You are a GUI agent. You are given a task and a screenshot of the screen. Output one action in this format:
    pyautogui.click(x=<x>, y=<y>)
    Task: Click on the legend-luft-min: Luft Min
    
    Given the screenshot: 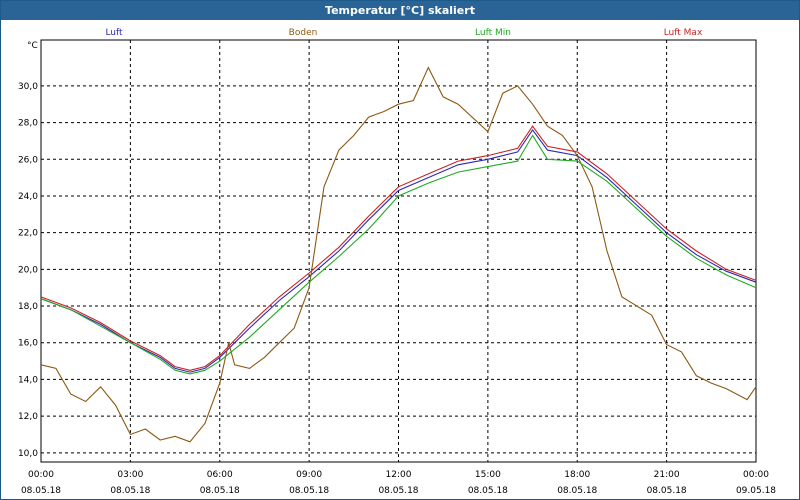 What is the action you would take?
    pyautogui.click(x=493, y=33)
    